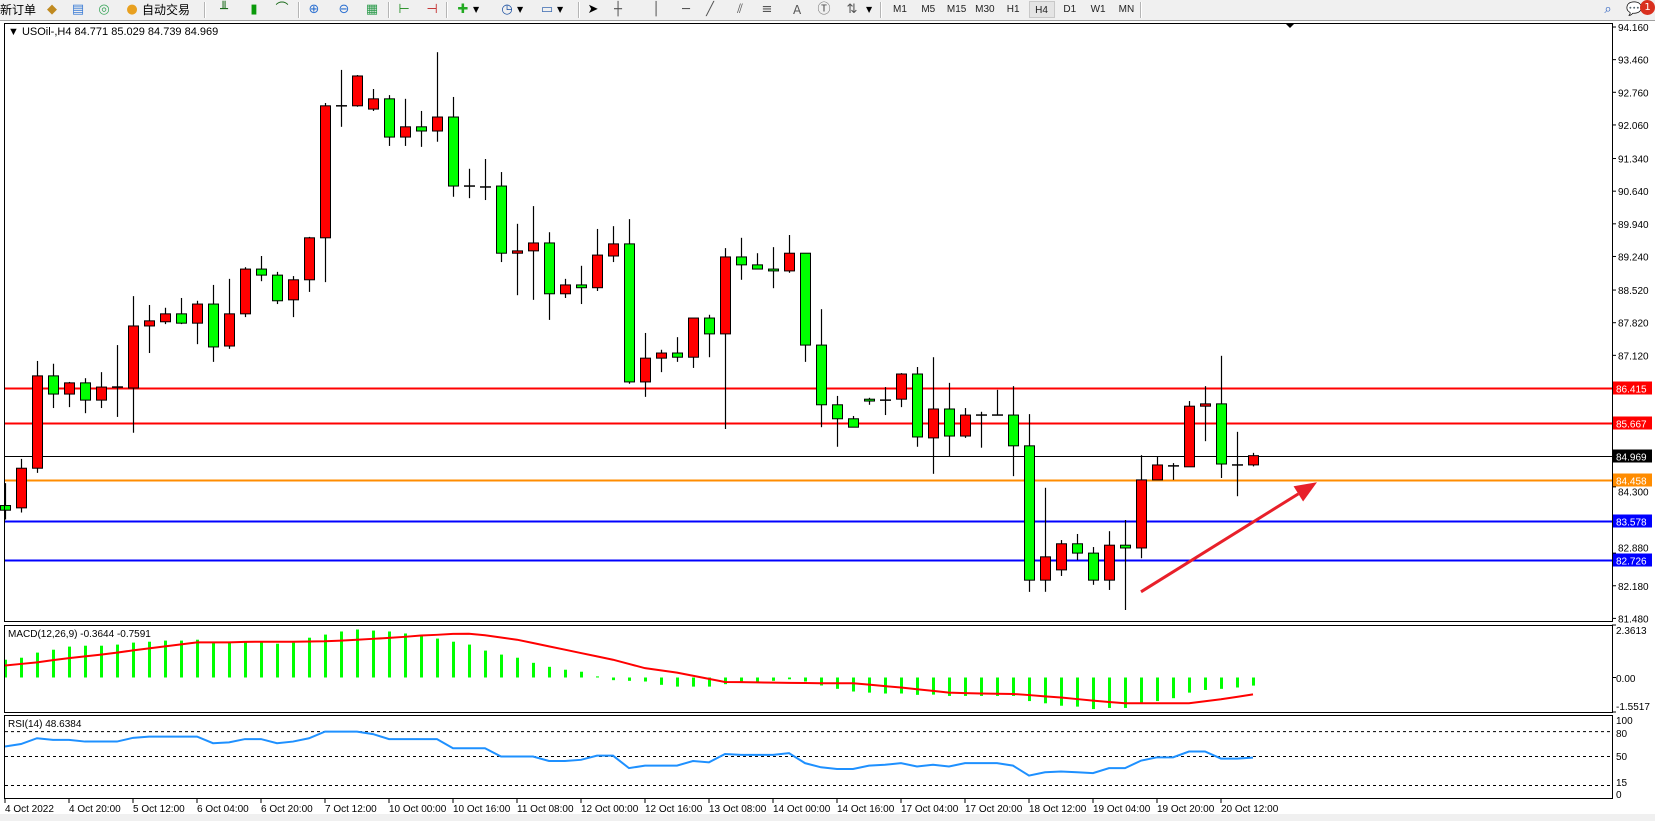 The image size is (1655, 821). What do you see at coordinates (78, 9) in the screenshot?
I see `navigator-icon: ▤` at bounding box center [78, 9].